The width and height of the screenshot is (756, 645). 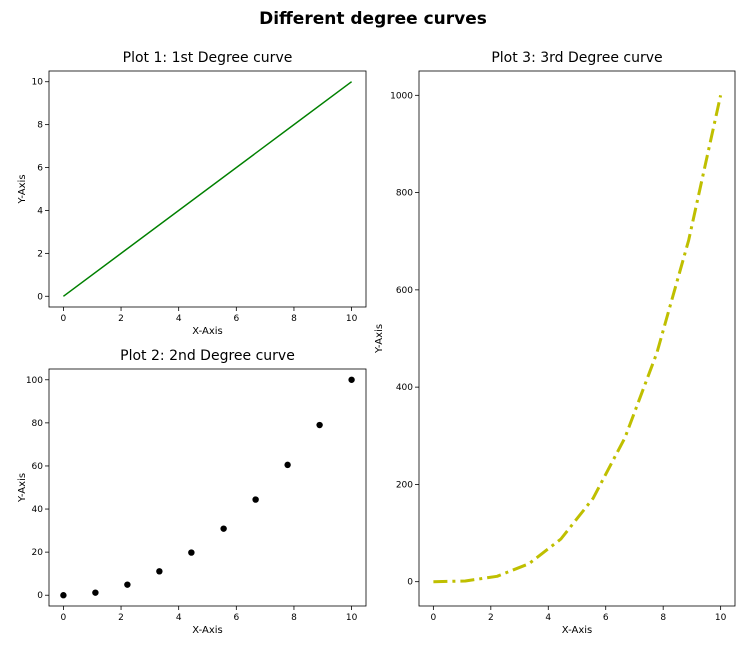 I want to click on y-tick-label: 4, so click(x=40, y=211).